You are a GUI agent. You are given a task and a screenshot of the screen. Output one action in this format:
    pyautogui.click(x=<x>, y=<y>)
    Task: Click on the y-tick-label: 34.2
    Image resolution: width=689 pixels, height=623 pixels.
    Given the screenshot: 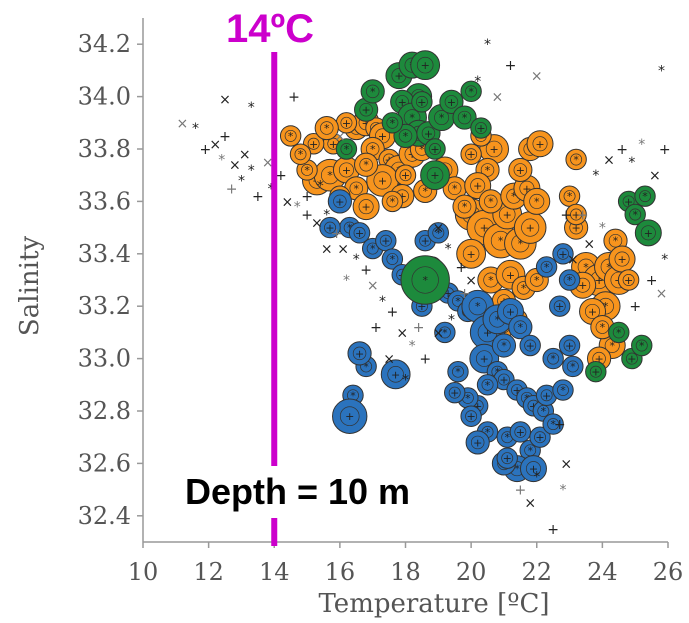 What is the action you would take?
    pyautogui.click(x=104, y=44)
    